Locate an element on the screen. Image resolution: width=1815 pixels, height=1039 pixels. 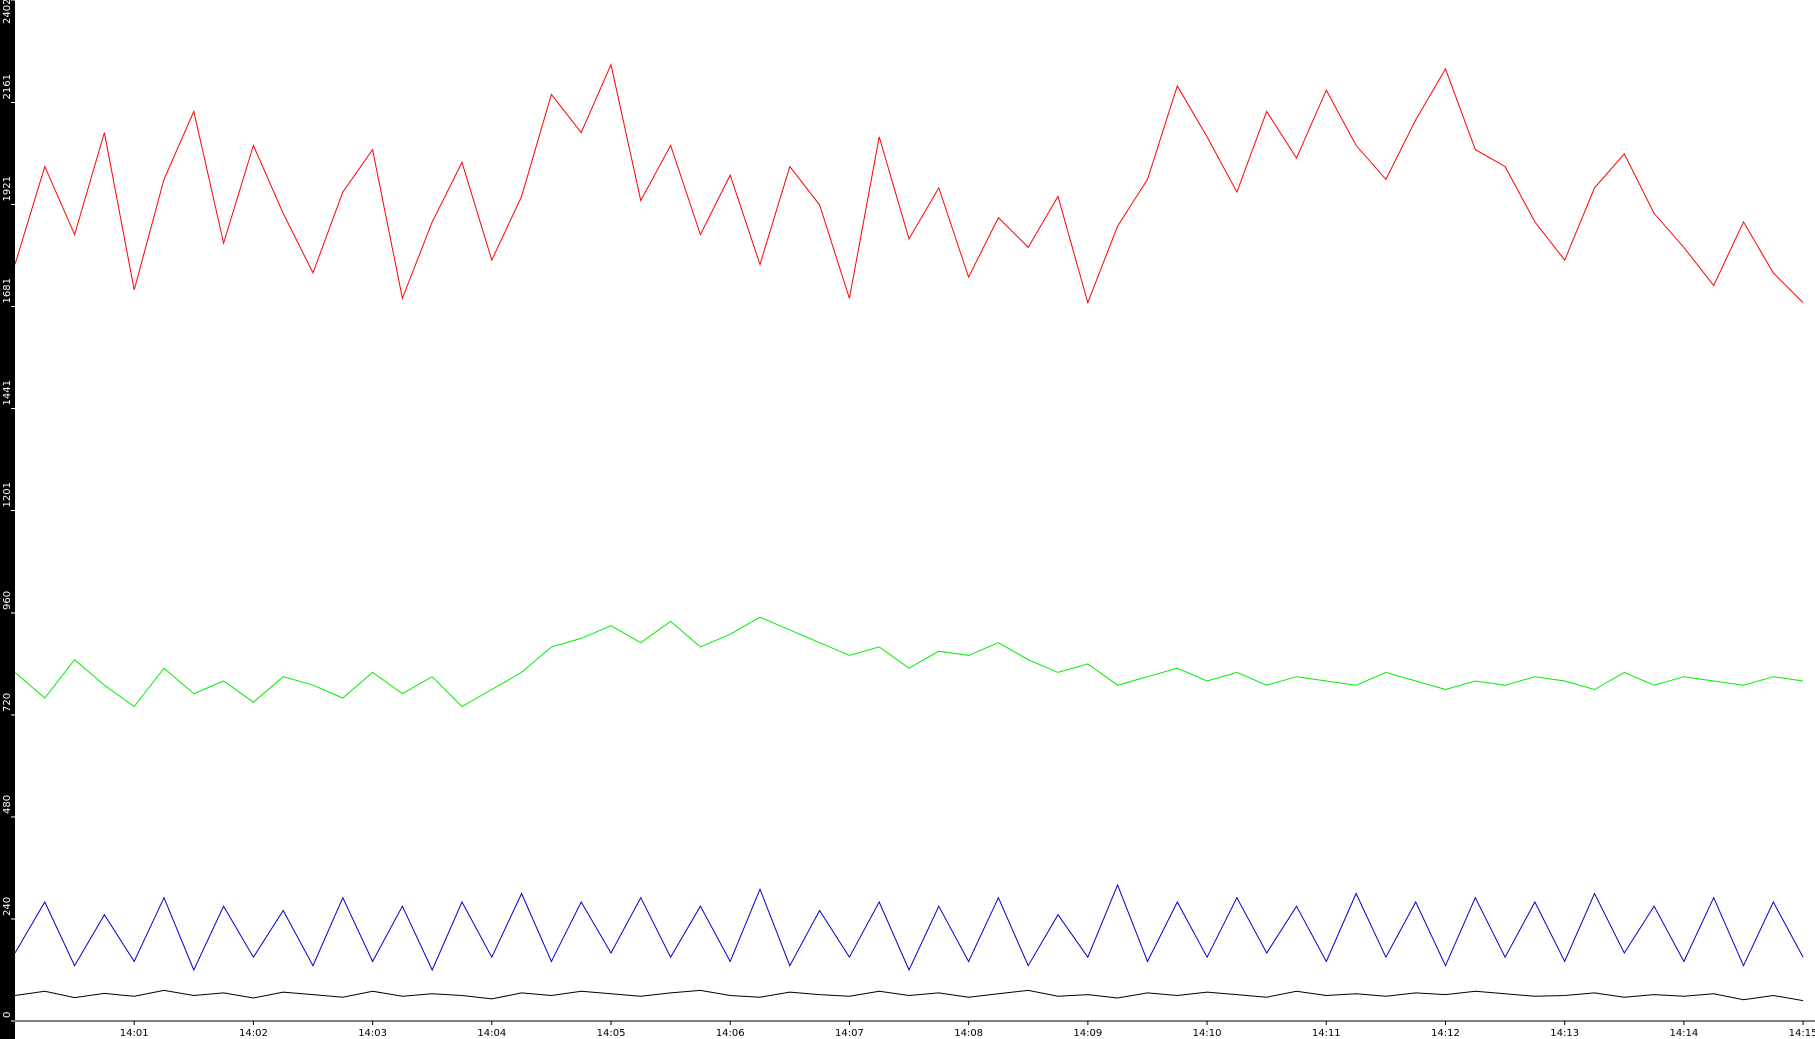
y-tick-label: 240 is located at coordinates (7, 906).